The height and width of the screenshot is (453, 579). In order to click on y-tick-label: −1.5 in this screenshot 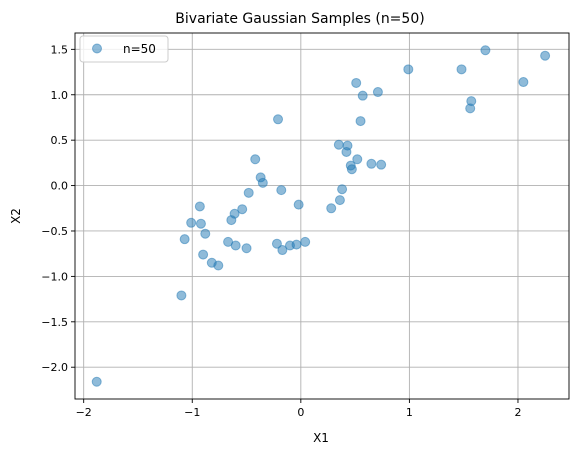, I will do `click(54, 322)`.